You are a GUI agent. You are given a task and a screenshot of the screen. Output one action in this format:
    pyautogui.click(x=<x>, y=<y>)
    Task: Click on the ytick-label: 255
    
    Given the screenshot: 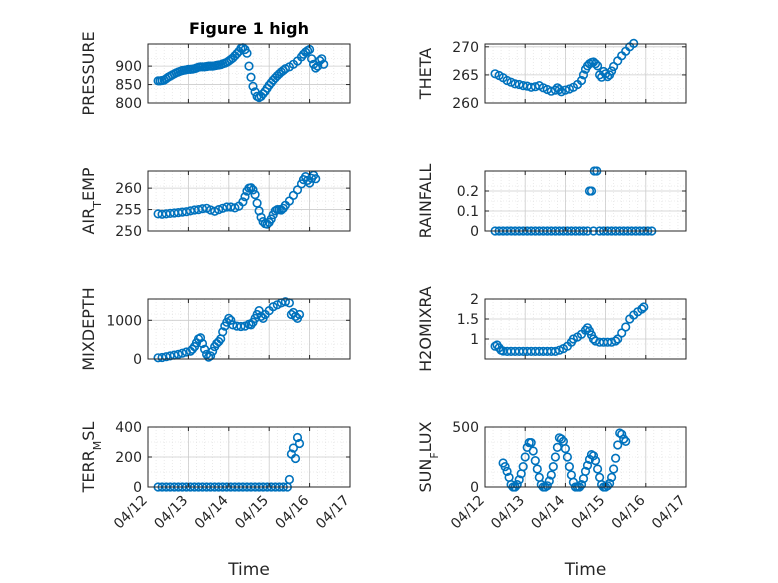 What is the action you would take?
    pyautogui.click(x=128, y=211)
    